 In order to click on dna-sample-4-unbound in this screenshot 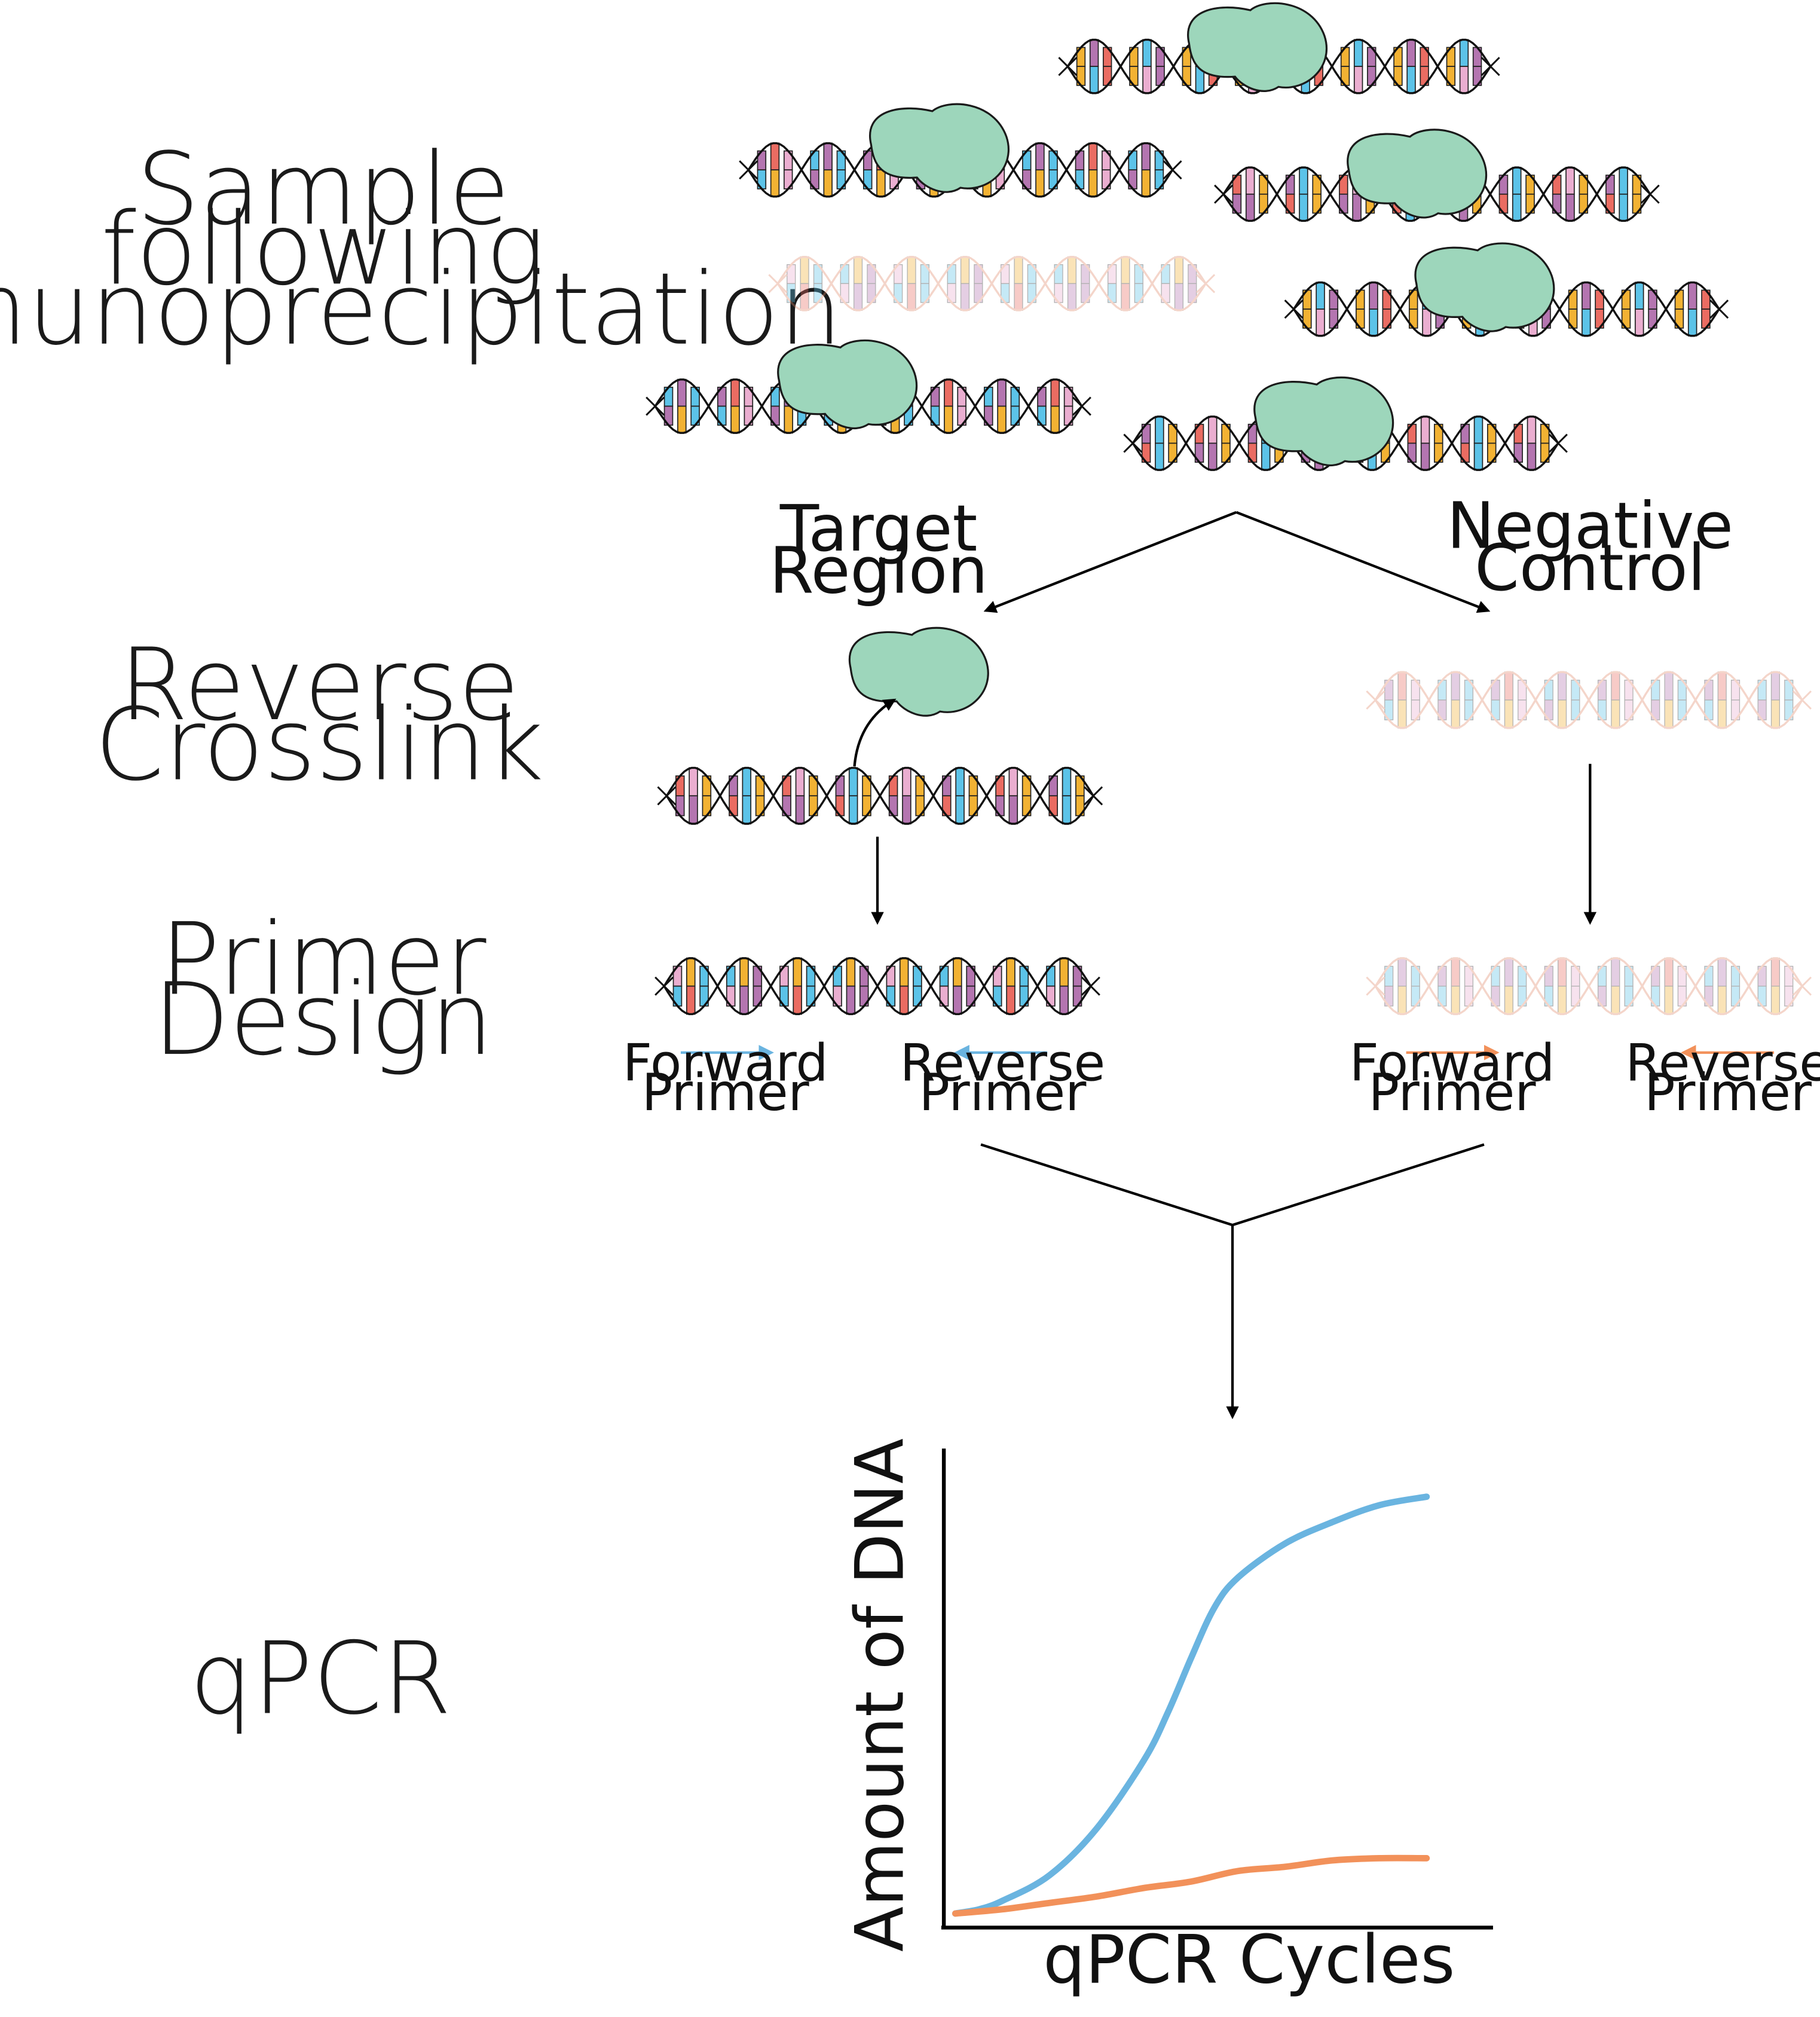, I will do `click(992, 283)`.